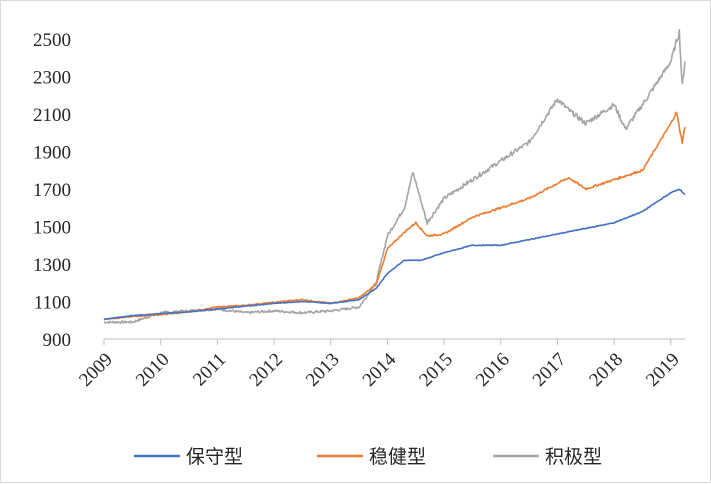 This screenshot has width=711, height=484. Describe the element at coordinates (368, 457) in the screenshot. I see `legend: 保守型 稳健型 积极型` at that location.